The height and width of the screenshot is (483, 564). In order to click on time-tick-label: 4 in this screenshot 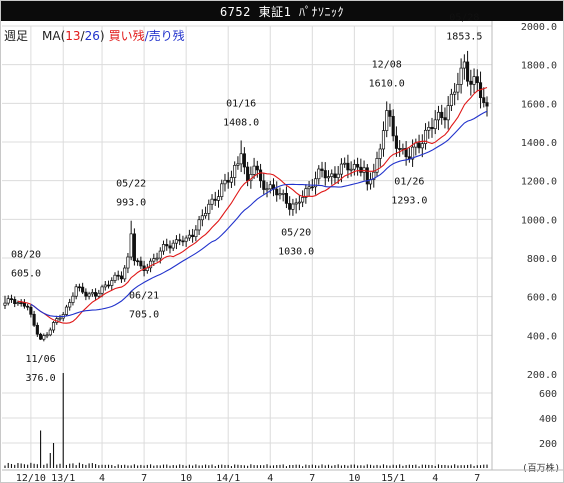, I will do `click(102, 478)`.